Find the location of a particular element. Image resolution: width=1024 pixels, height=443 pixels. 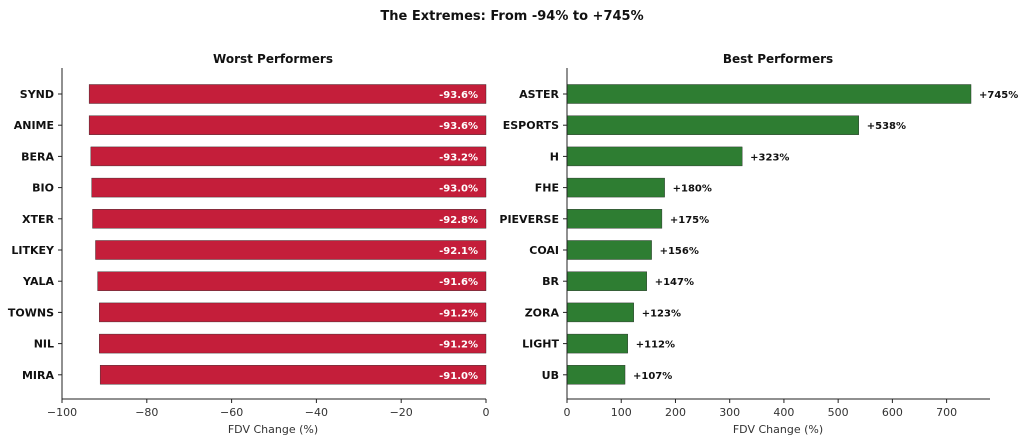

x-tick-label: 100 is located at coordinates (621, 412).